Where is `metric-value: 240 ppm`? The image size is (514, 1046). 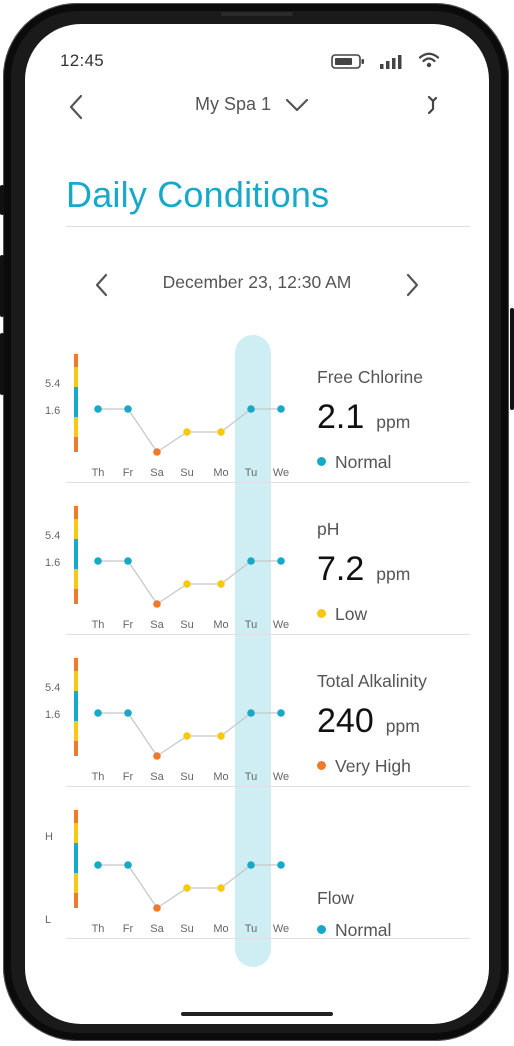
metric-value: 240 ppm is located at coordinates (368, 721).